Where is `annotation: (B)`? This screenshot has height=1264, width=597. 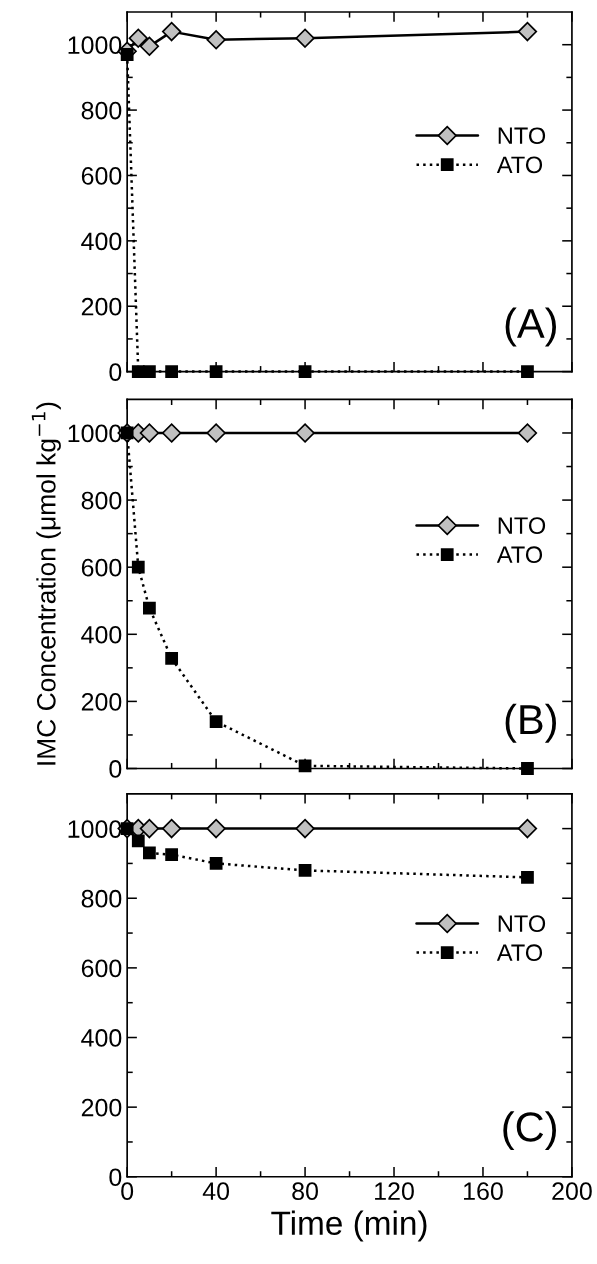 annotation: (B) is located at coordinates (530, 723).